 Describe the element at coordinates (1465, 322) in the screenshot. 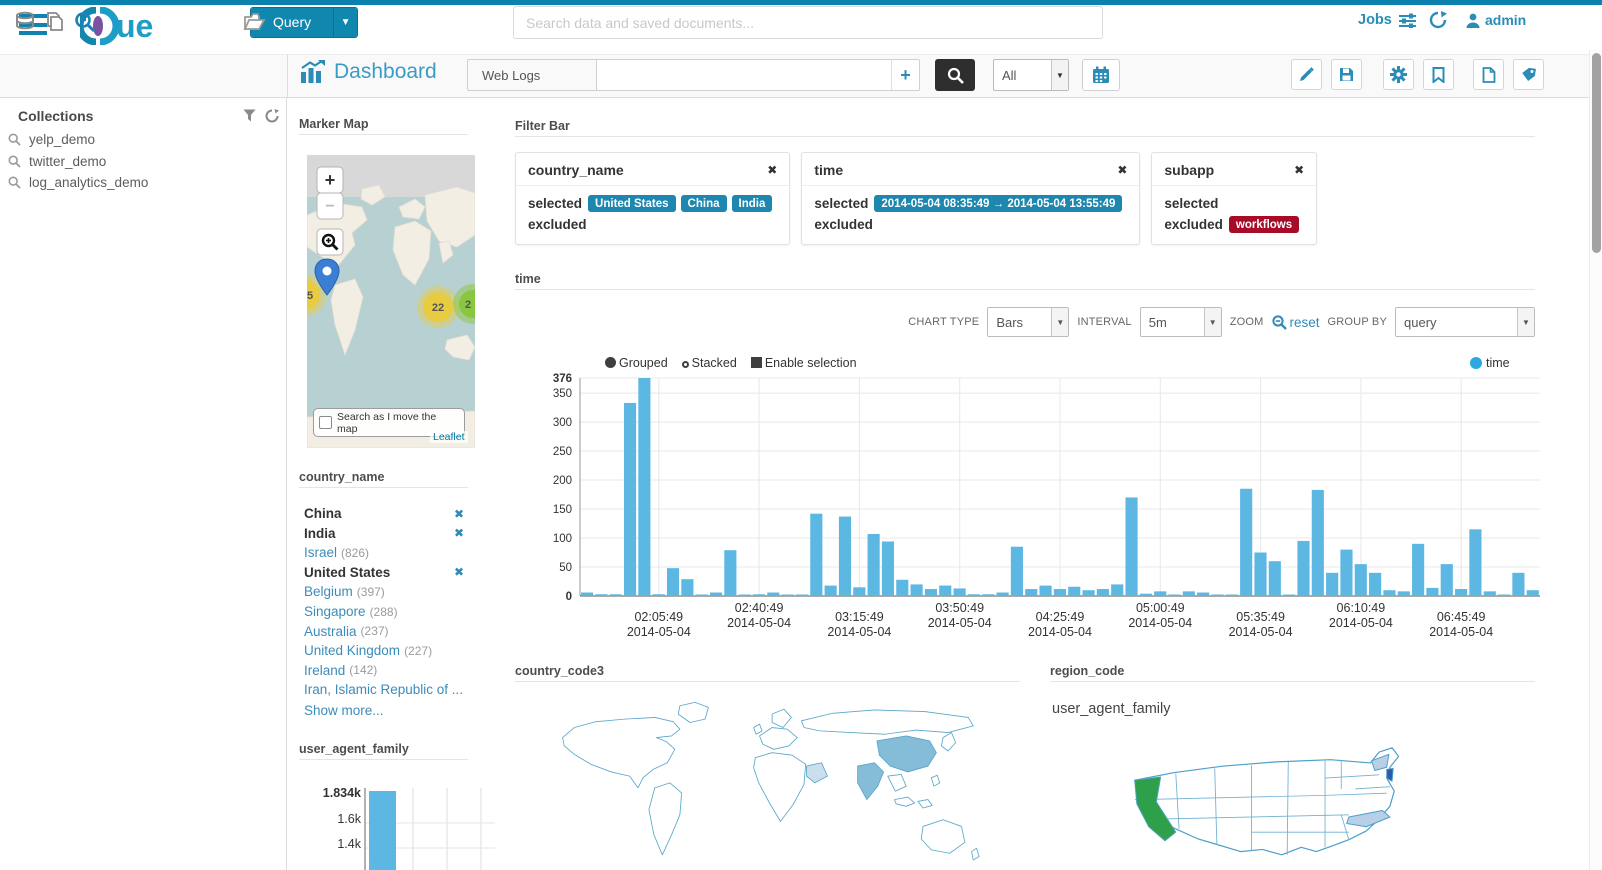

I see `group-by-select: query ▼` at that location.